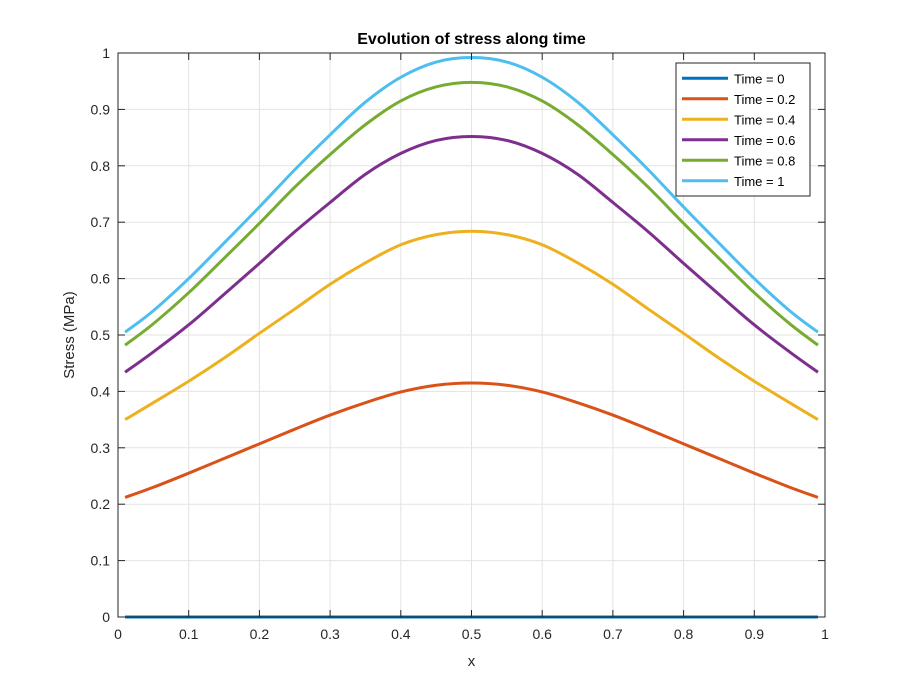  Describe the element at coordinates (613, 634) in the screenshot. I see `x-tick-label: 0.7` at that location.